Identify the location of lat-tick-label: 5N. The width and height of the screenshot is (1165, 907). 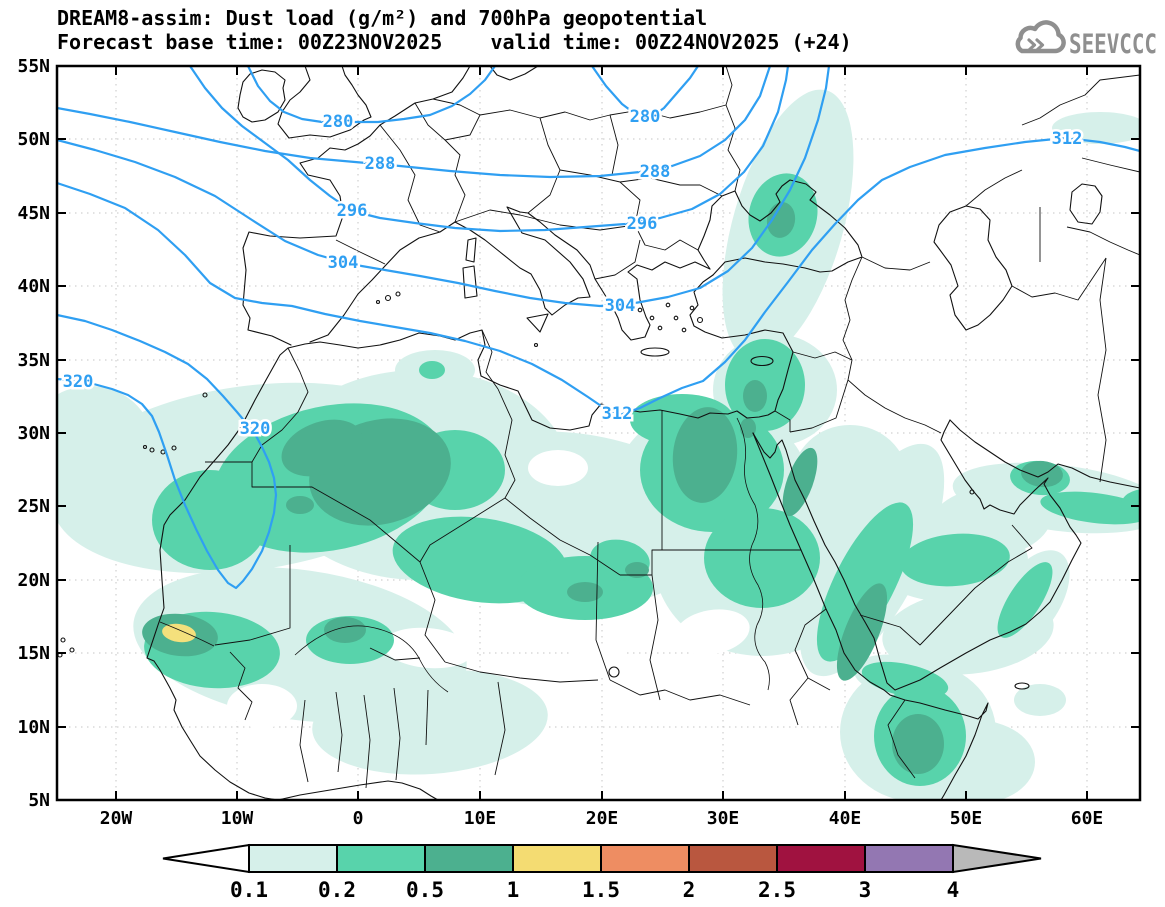
(39, 800).